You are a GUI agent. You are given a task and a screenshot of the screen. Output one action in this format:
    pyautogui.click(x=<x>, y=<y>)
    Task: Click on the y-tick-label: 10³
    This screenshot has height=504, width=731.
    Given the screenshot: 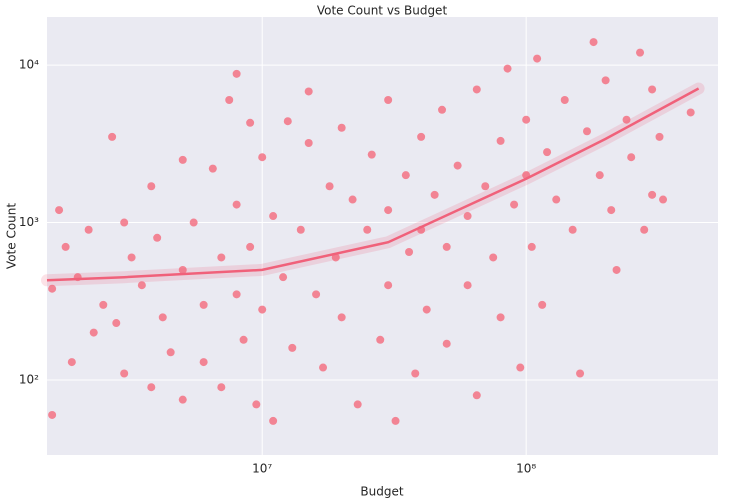 What is the action you would take?
    pyautogui.click(x=29, y=222)
    